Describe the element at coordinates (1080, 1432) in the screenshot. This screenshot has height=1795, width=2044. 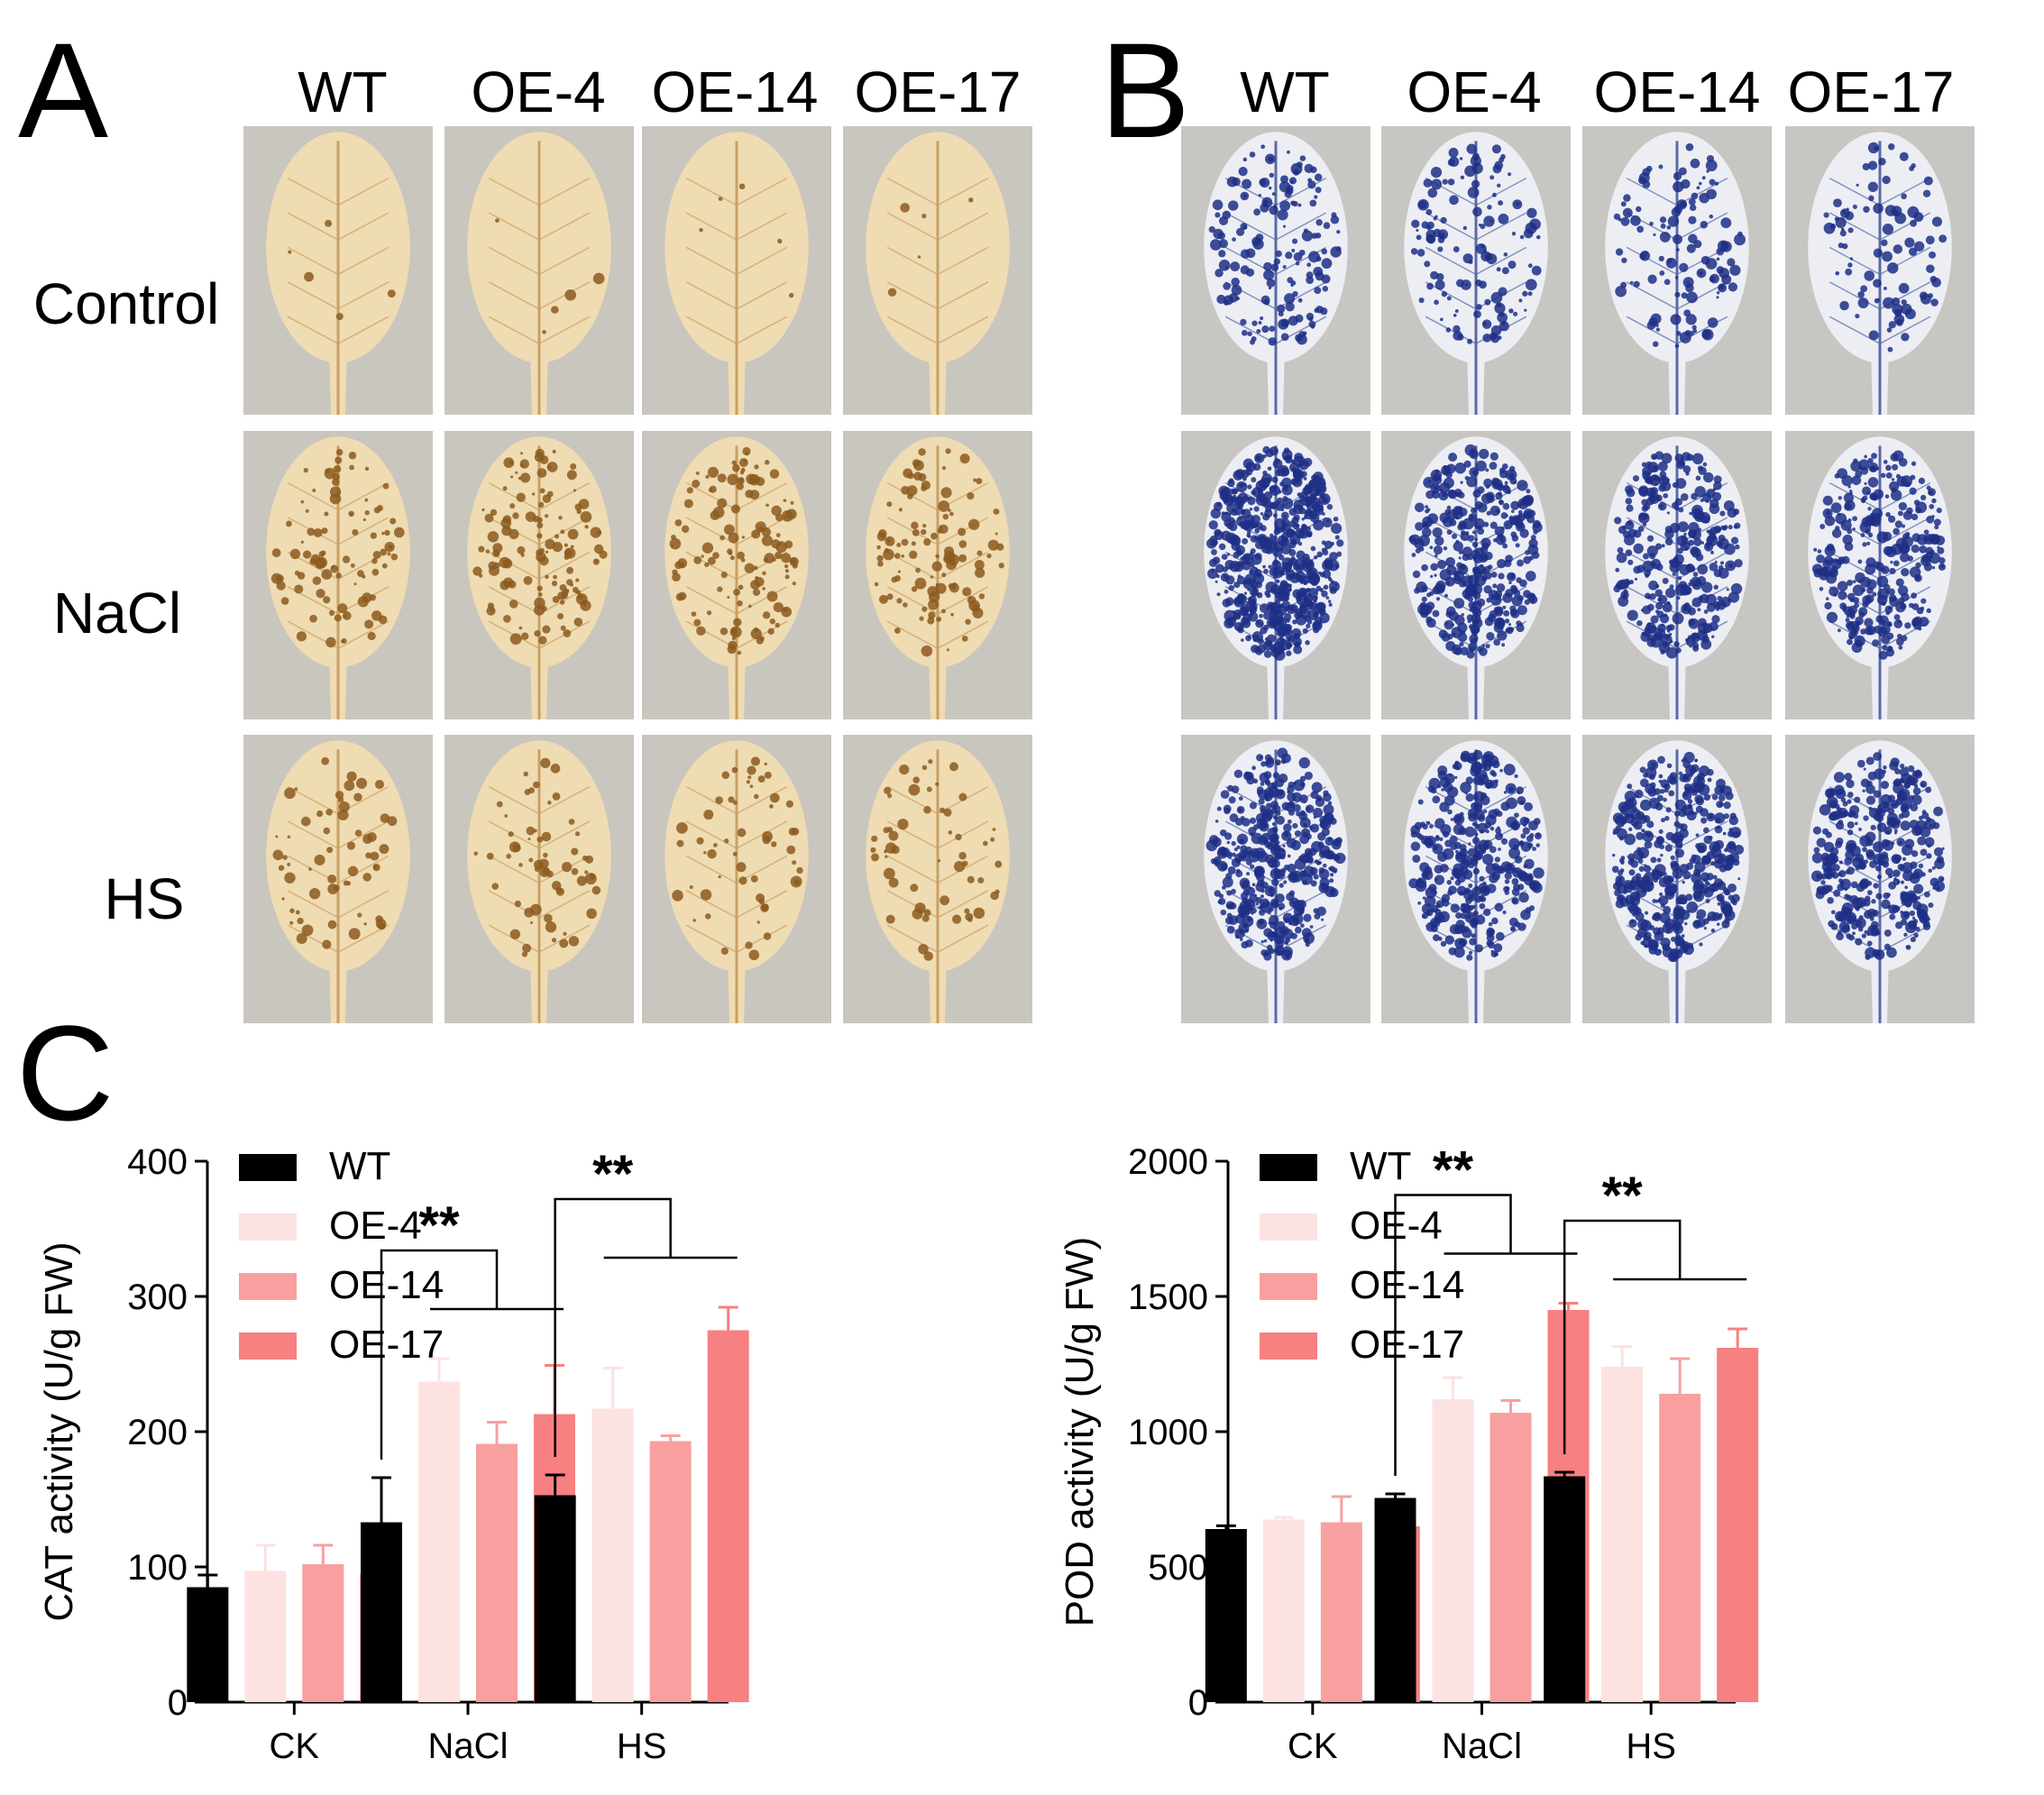
I see `y-axis-label: POD activity (U/g FW)` at that location.